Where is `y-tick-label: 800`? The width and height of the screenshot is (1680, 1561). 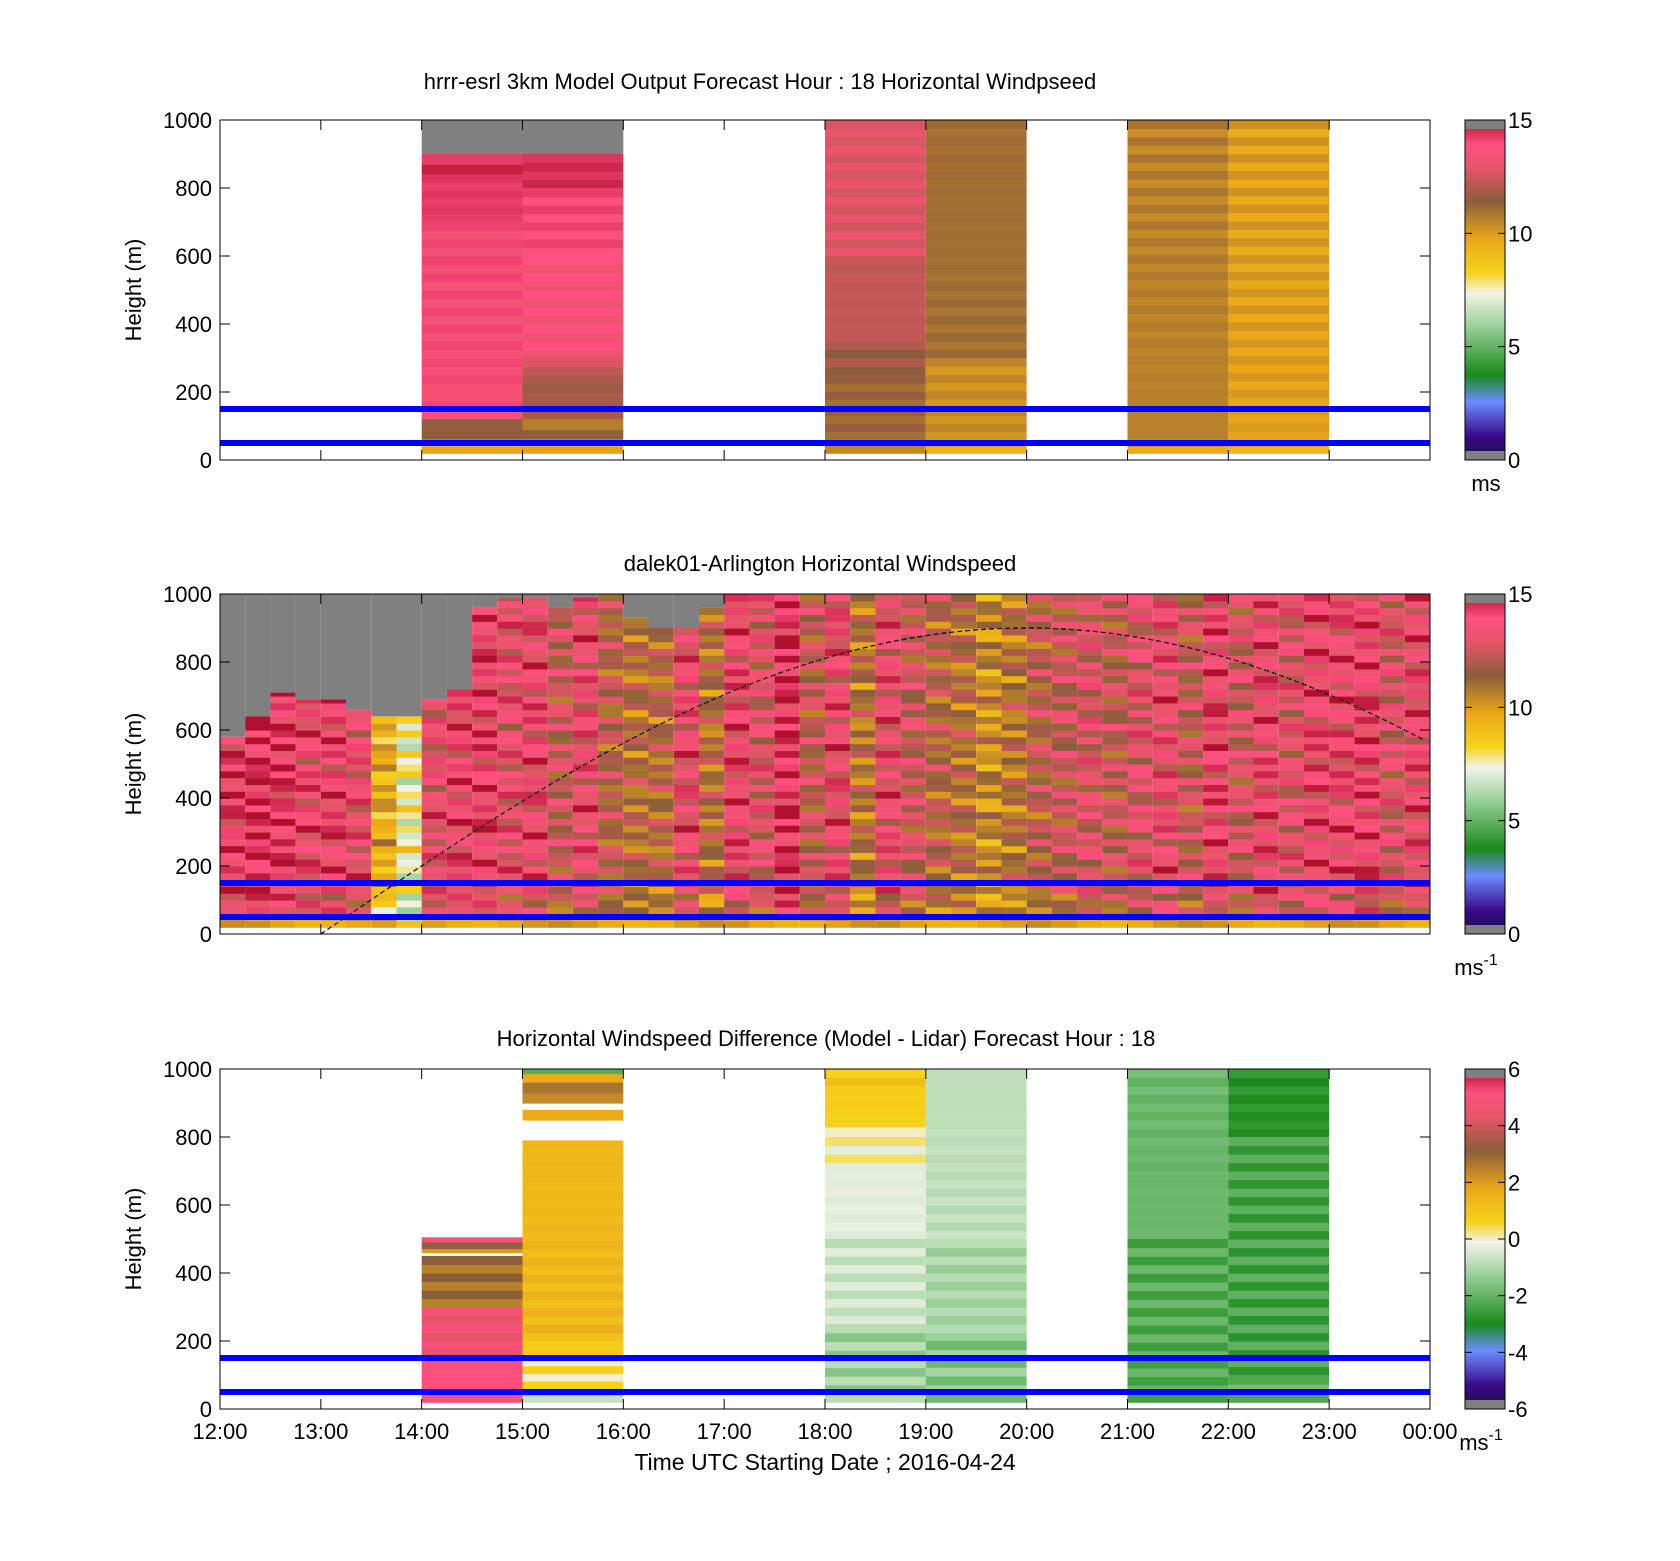 y-tick-label: 800 is located at coordinates (193, 662).